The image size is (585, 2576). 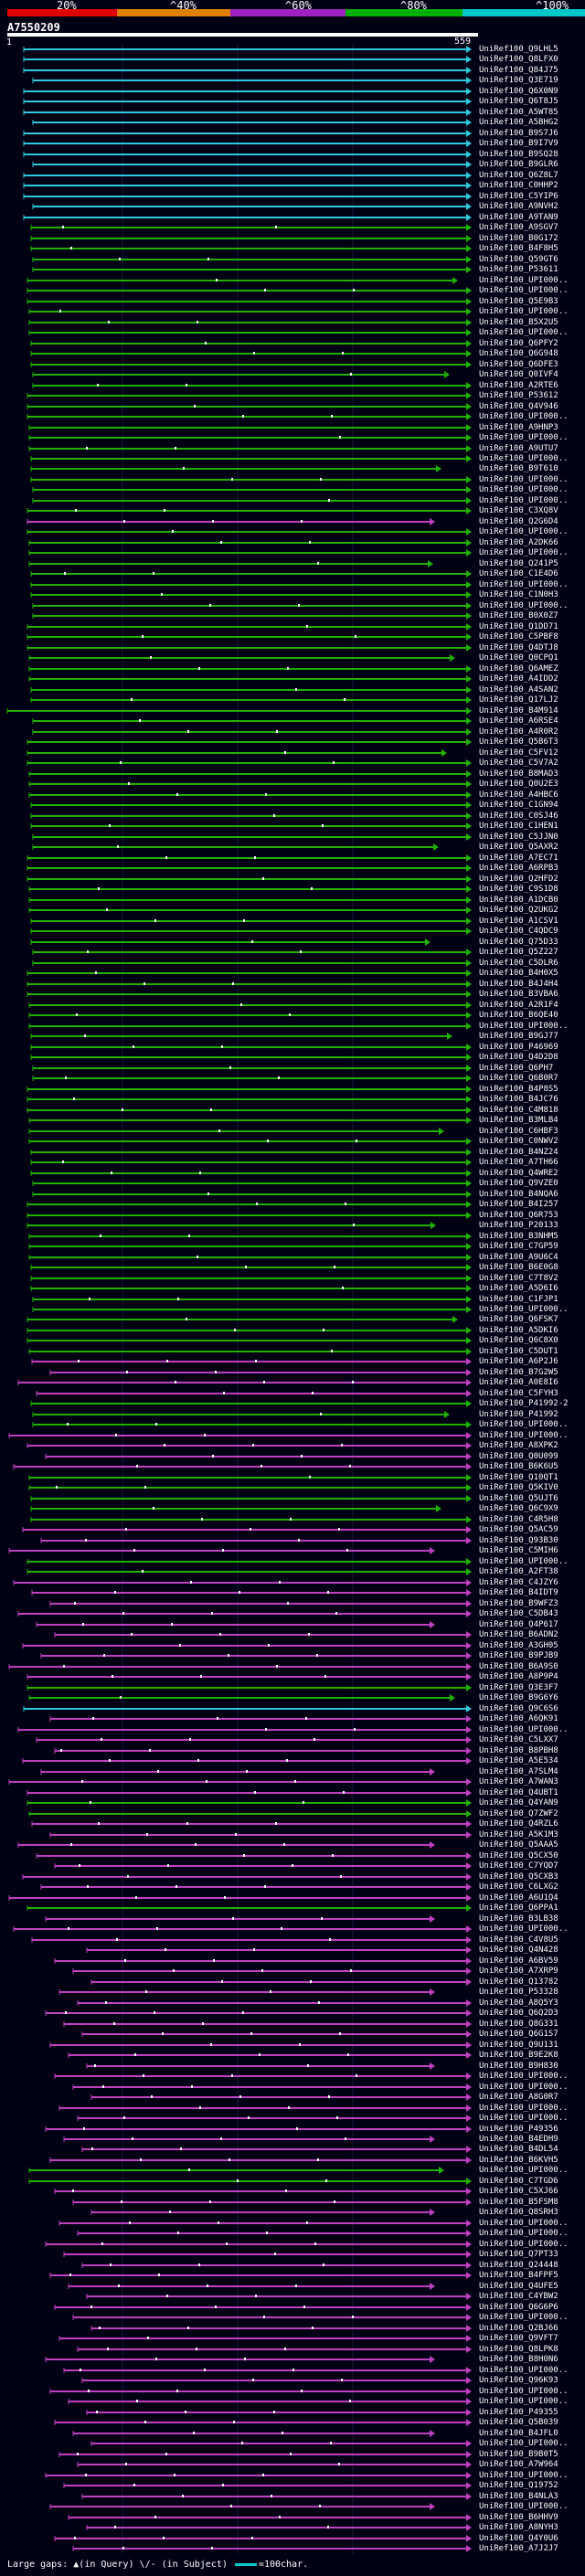 I want to click on hit-label: UniRef100_Q4Y0U6, so click(x=518, y=2538).